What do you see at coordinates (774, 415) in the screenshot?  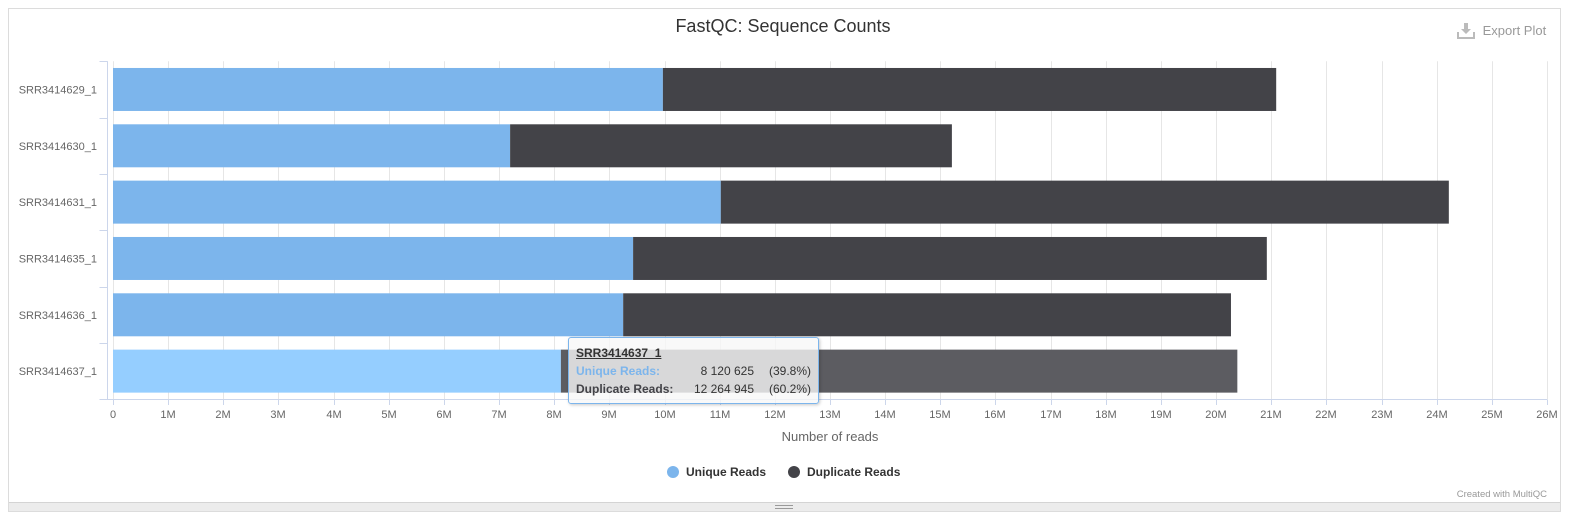 I see `x-tick-label: 12M` at bounding box center [774, 415].